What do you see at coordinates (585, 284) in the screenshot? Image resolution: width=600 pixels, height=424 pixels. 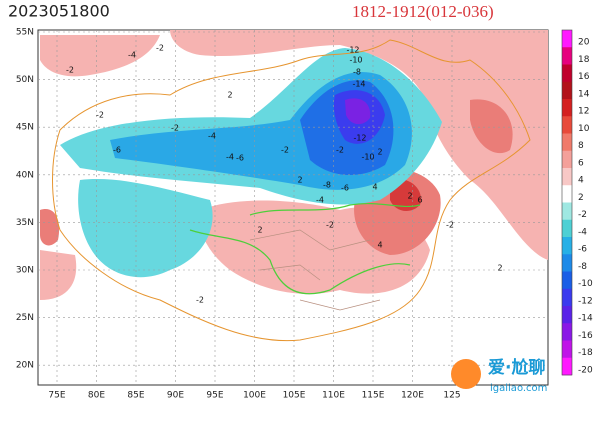 I see `colorbar-label: -10` at bounding box center [585, 284].